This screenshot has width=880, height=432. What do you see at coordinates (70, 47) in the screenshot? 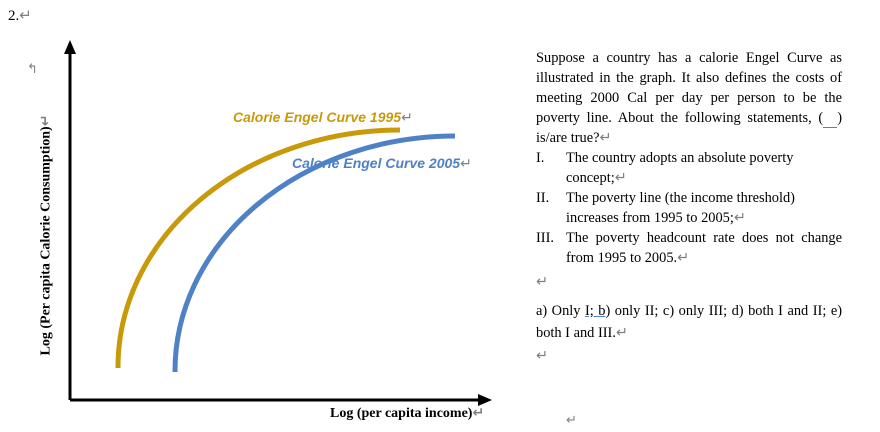
I see `y-axis-arrowhead` at bounding box center [70, 47].